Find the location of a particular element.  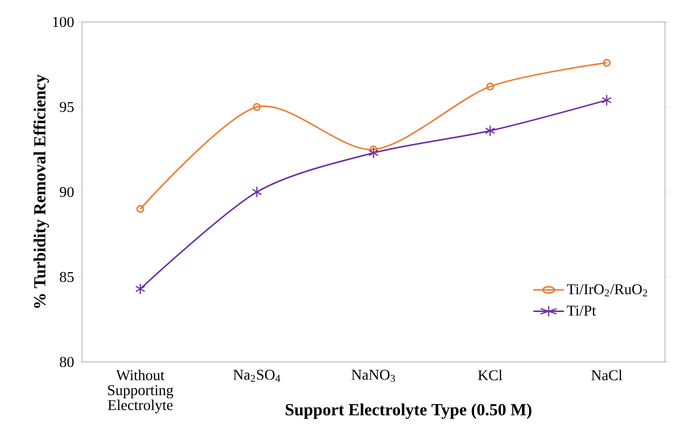

legend-label: Ti/Pt is located at coordinates (581, 311).